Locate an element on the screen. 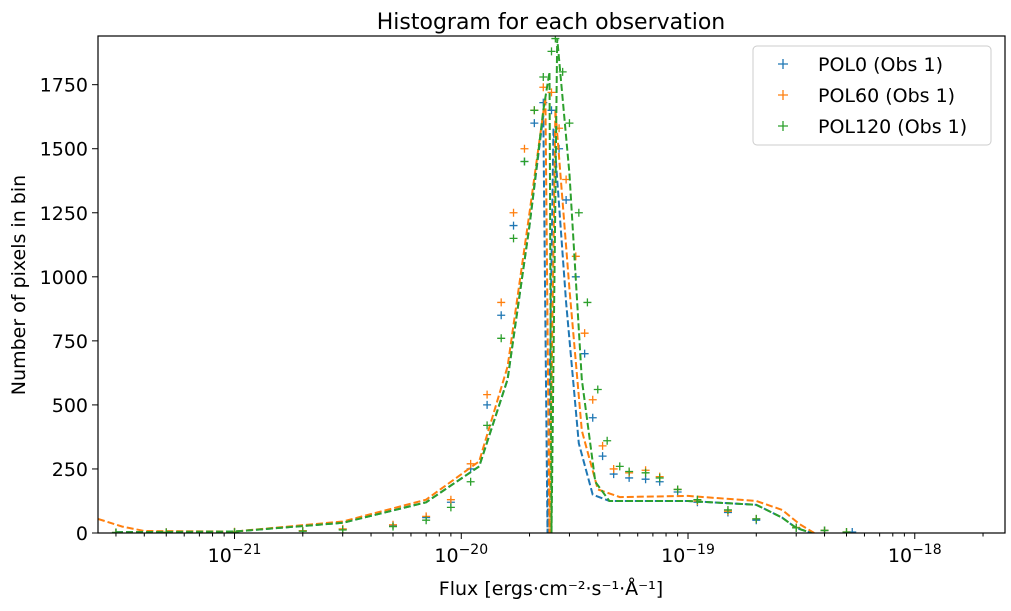 Image resolution: width=1011 pixels, height=611 pixels. x-axis-label: Flux [ergs·cm⁻²·s⁻¹·Å⁻¹] is located at coordinates (551, 588).